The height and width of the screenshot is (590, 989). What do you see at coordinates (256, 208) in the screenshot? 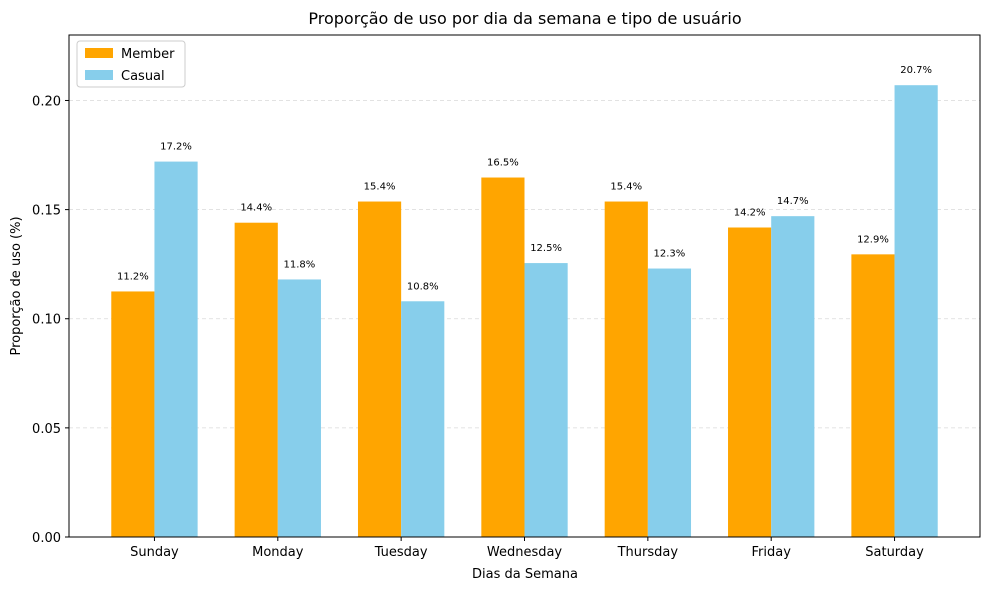
I see `data-label: 14.4%` at bounding box center [256, 208].